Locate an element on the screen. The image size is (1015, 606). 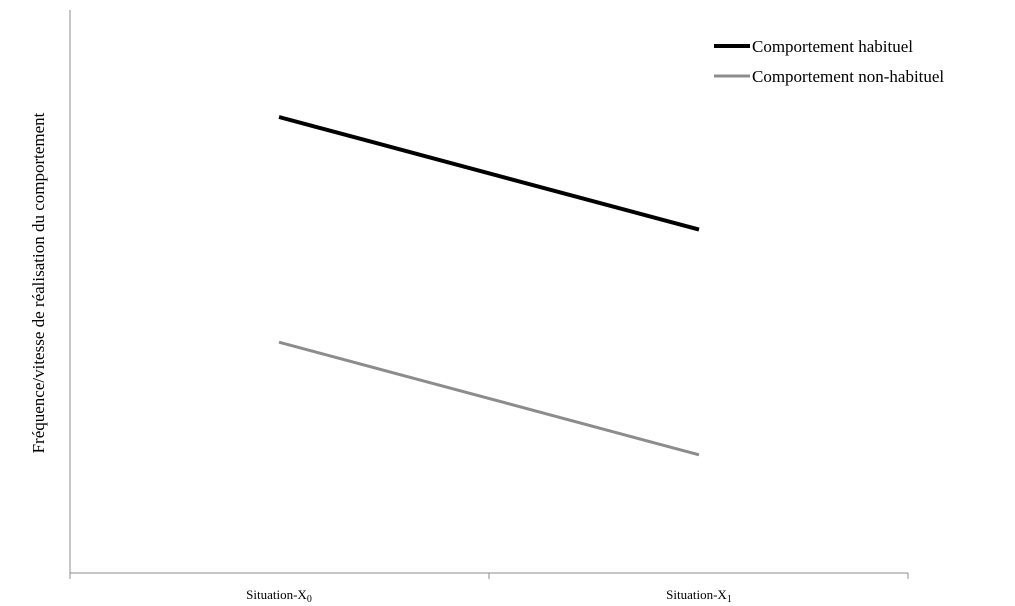
x-tick-label: Situation-X1 is located at coordinates (699, 596).